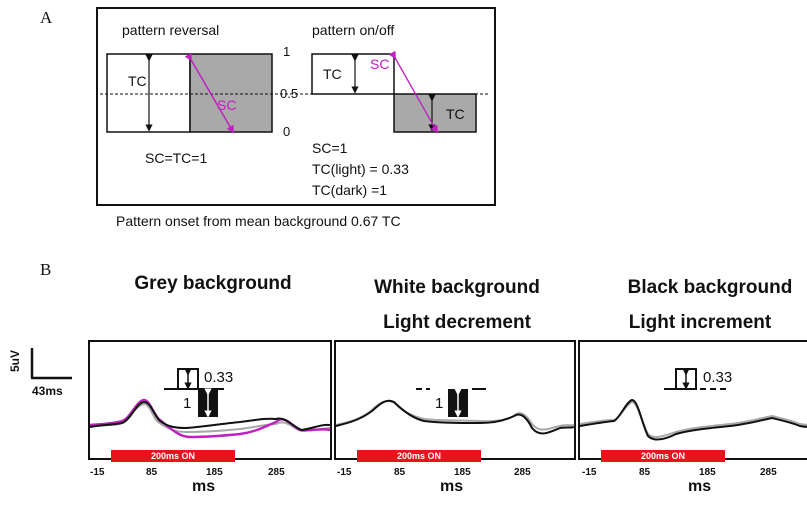 The image size is (807, 506). I want to click on xunit-black: ms, so click(700, 486).